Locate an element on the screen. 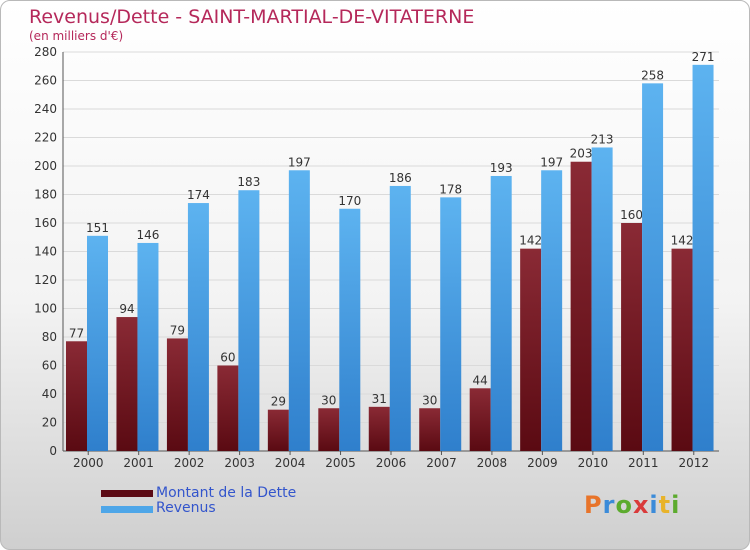  y-tick-label: 240 is located at coordinates (45, 109).